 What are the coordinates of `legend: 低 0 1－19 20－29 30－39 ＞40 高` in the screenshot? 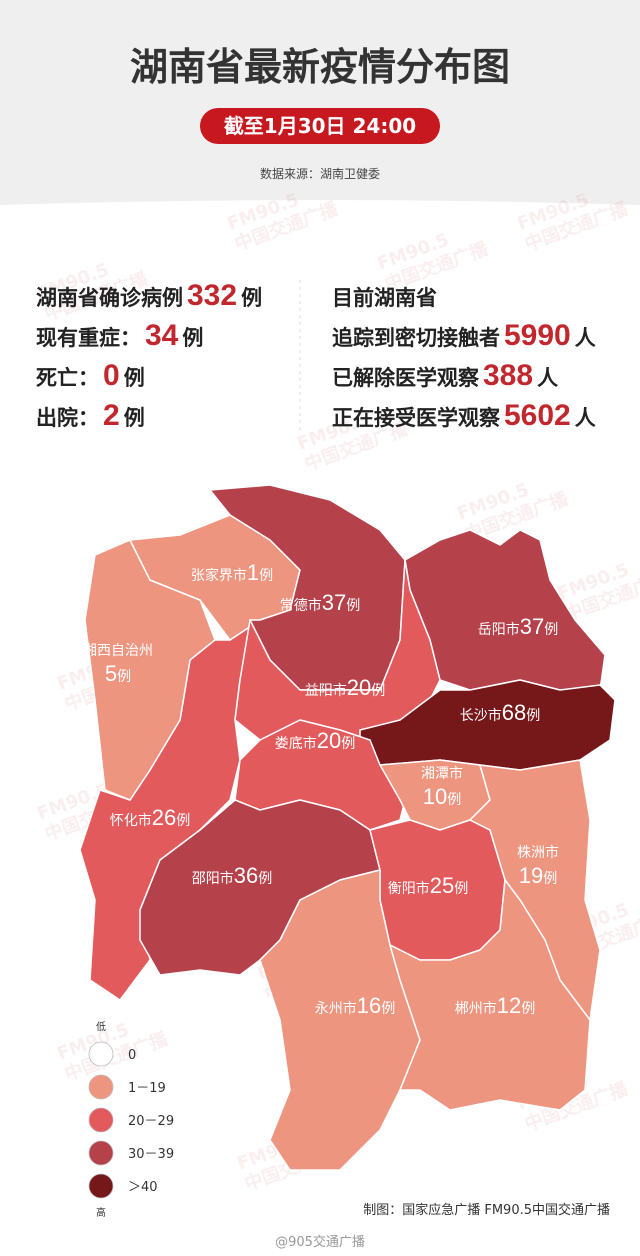 It's located at (131, 1119).